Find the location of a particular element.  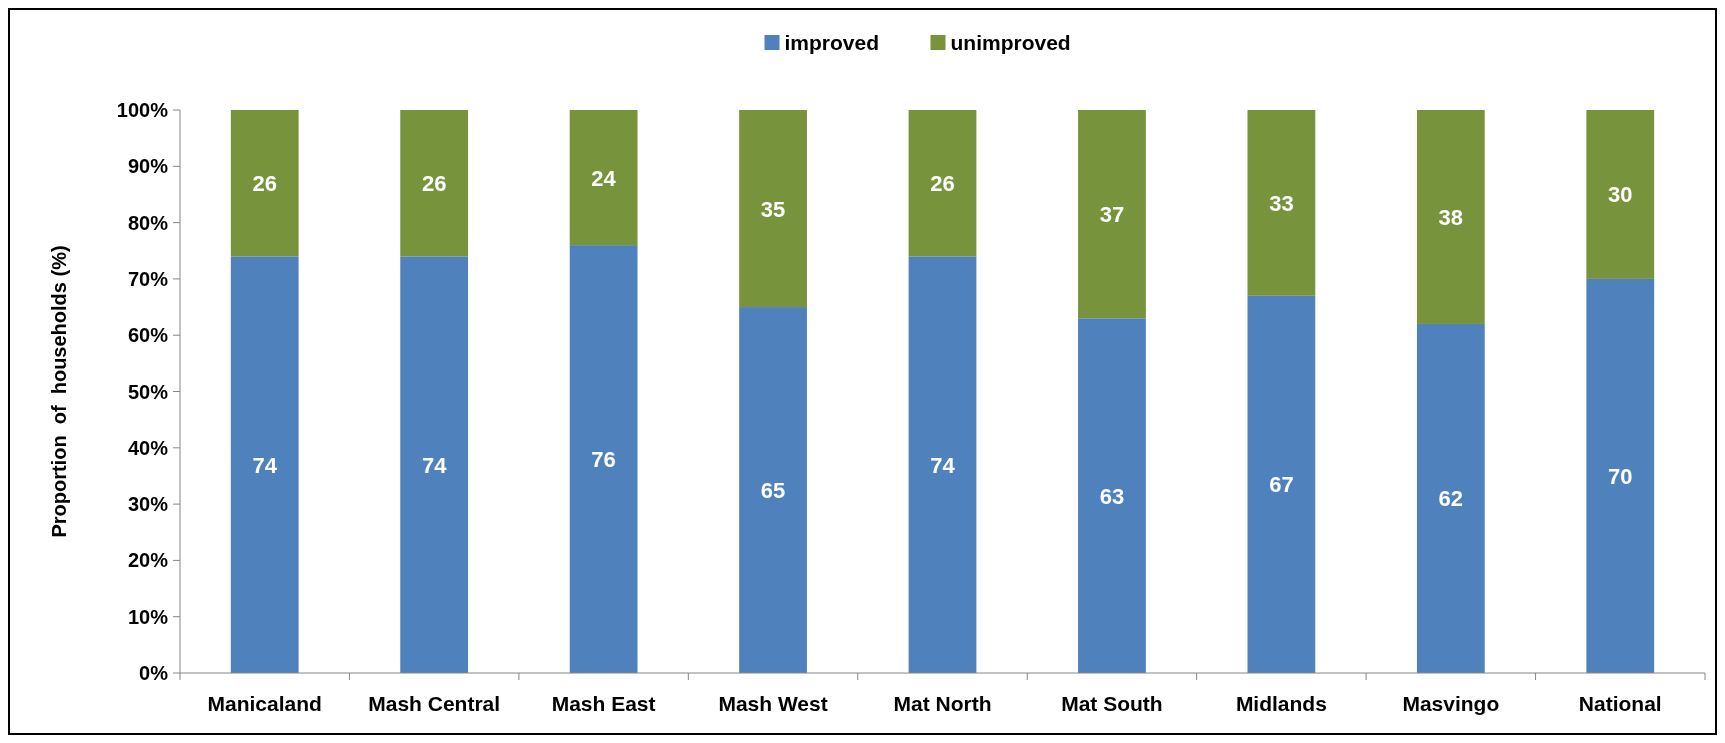

data-label: 63 is located at coordinates (1112, 496).